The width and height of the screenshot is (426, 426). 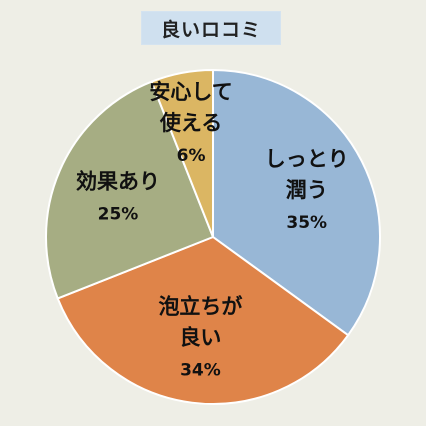 I want to click on slice-value-label: 34%, so click(x=200, y=370).